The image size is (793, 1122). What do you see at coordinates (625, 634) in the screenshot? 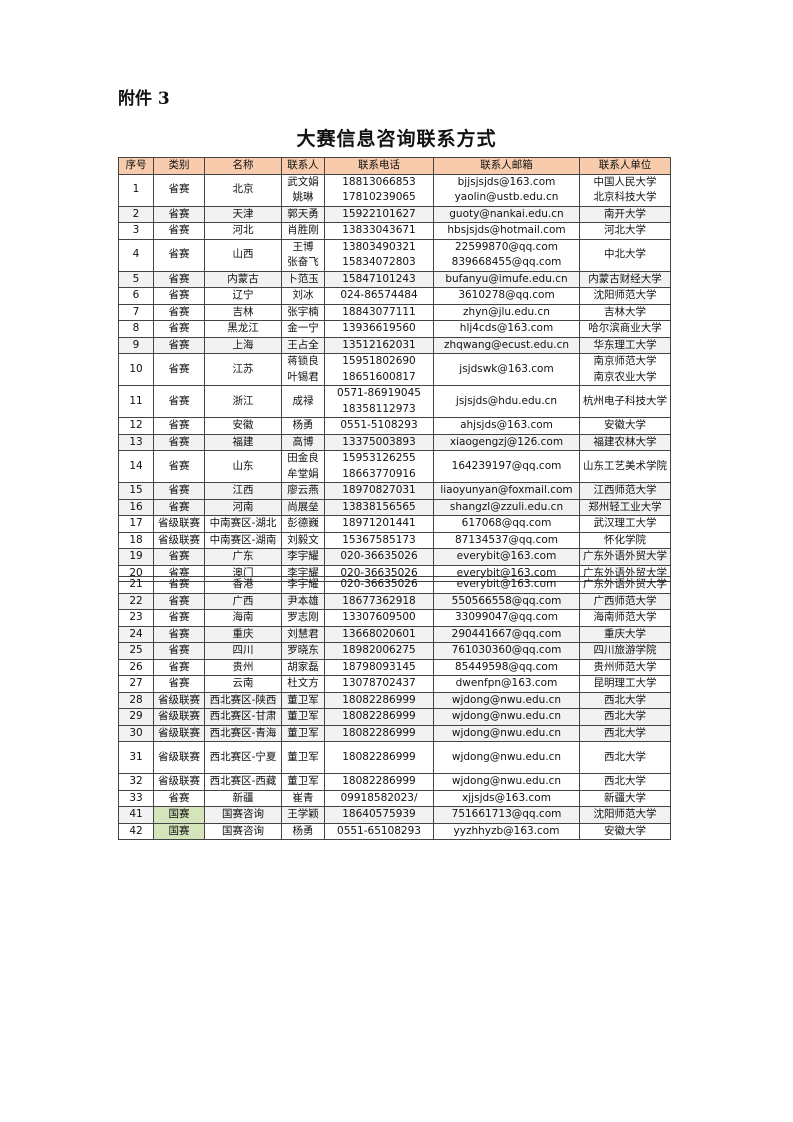
I see `cell-unit: 重庆大学` at bounding box center [625, 634].